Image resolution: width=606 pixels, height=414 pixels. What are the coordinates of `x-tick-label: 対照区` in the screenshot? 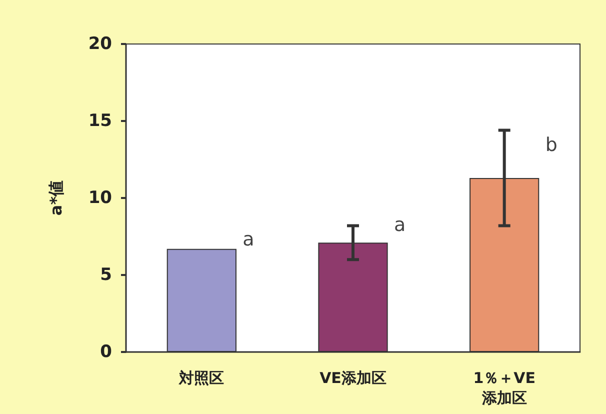 It's located at (201, 378).